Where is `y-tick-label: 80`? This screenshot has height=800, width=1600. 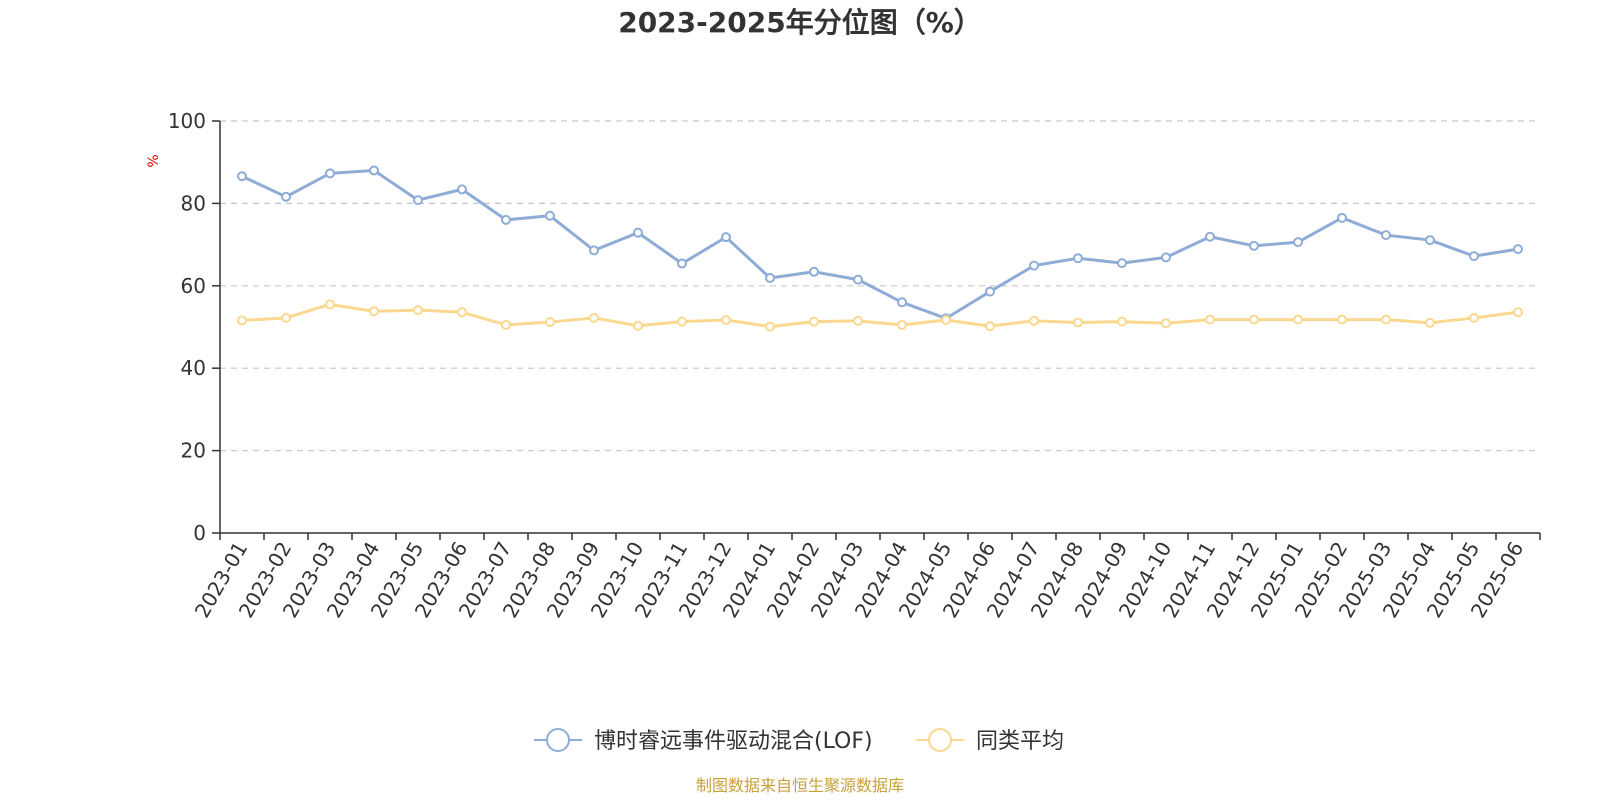 y-tick-label: 80 is located at coordinates (193, 203).